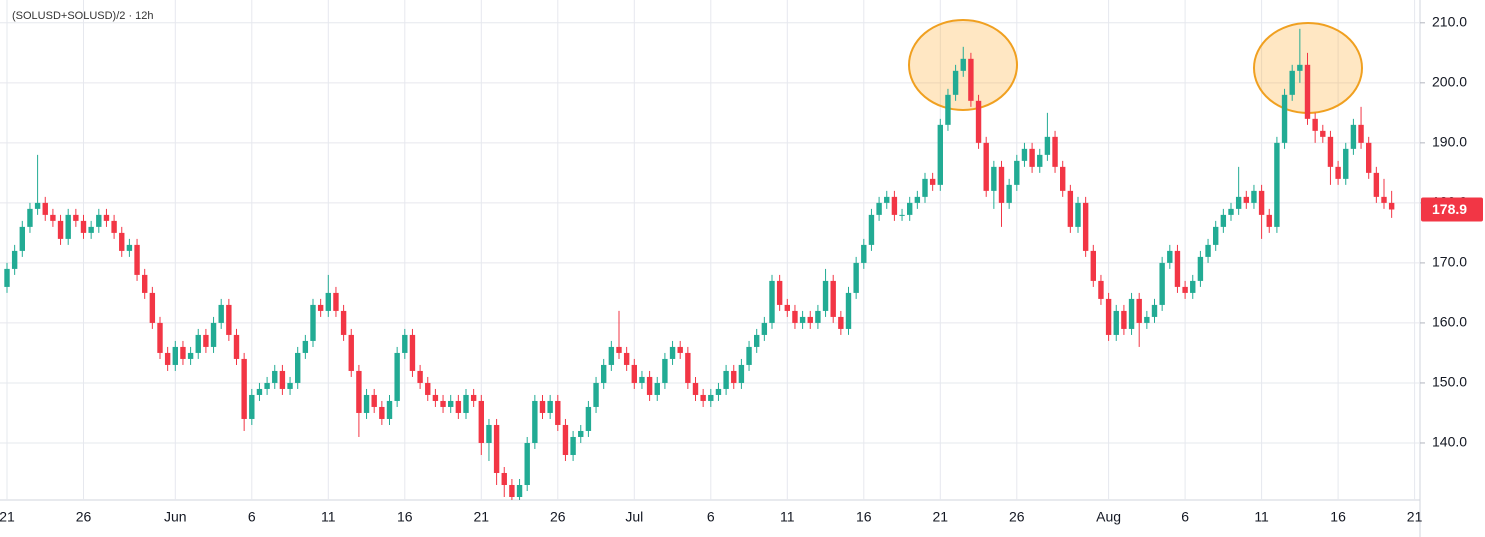 The height and width of the screenshot is (537, 1485). Describe the element at coordinates (1449, 322) in the screenshot. I see `y-tick-label: 160.0` at that location.